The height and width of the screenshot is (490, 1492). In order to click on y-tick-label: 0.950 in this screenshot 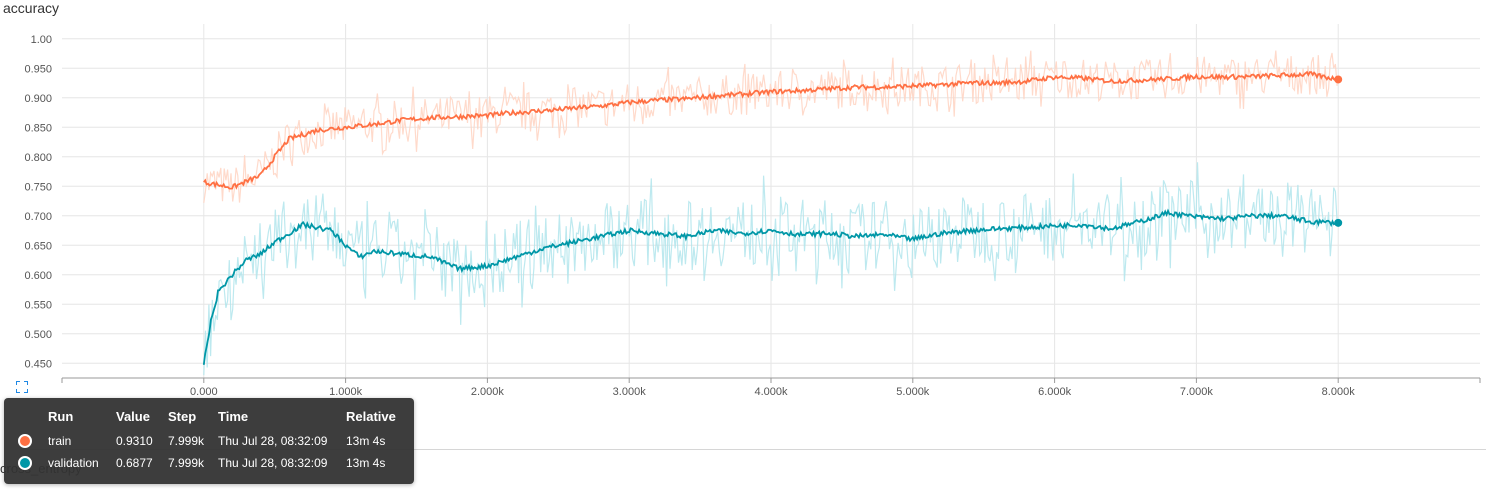, I will do `click(38, 69)`.